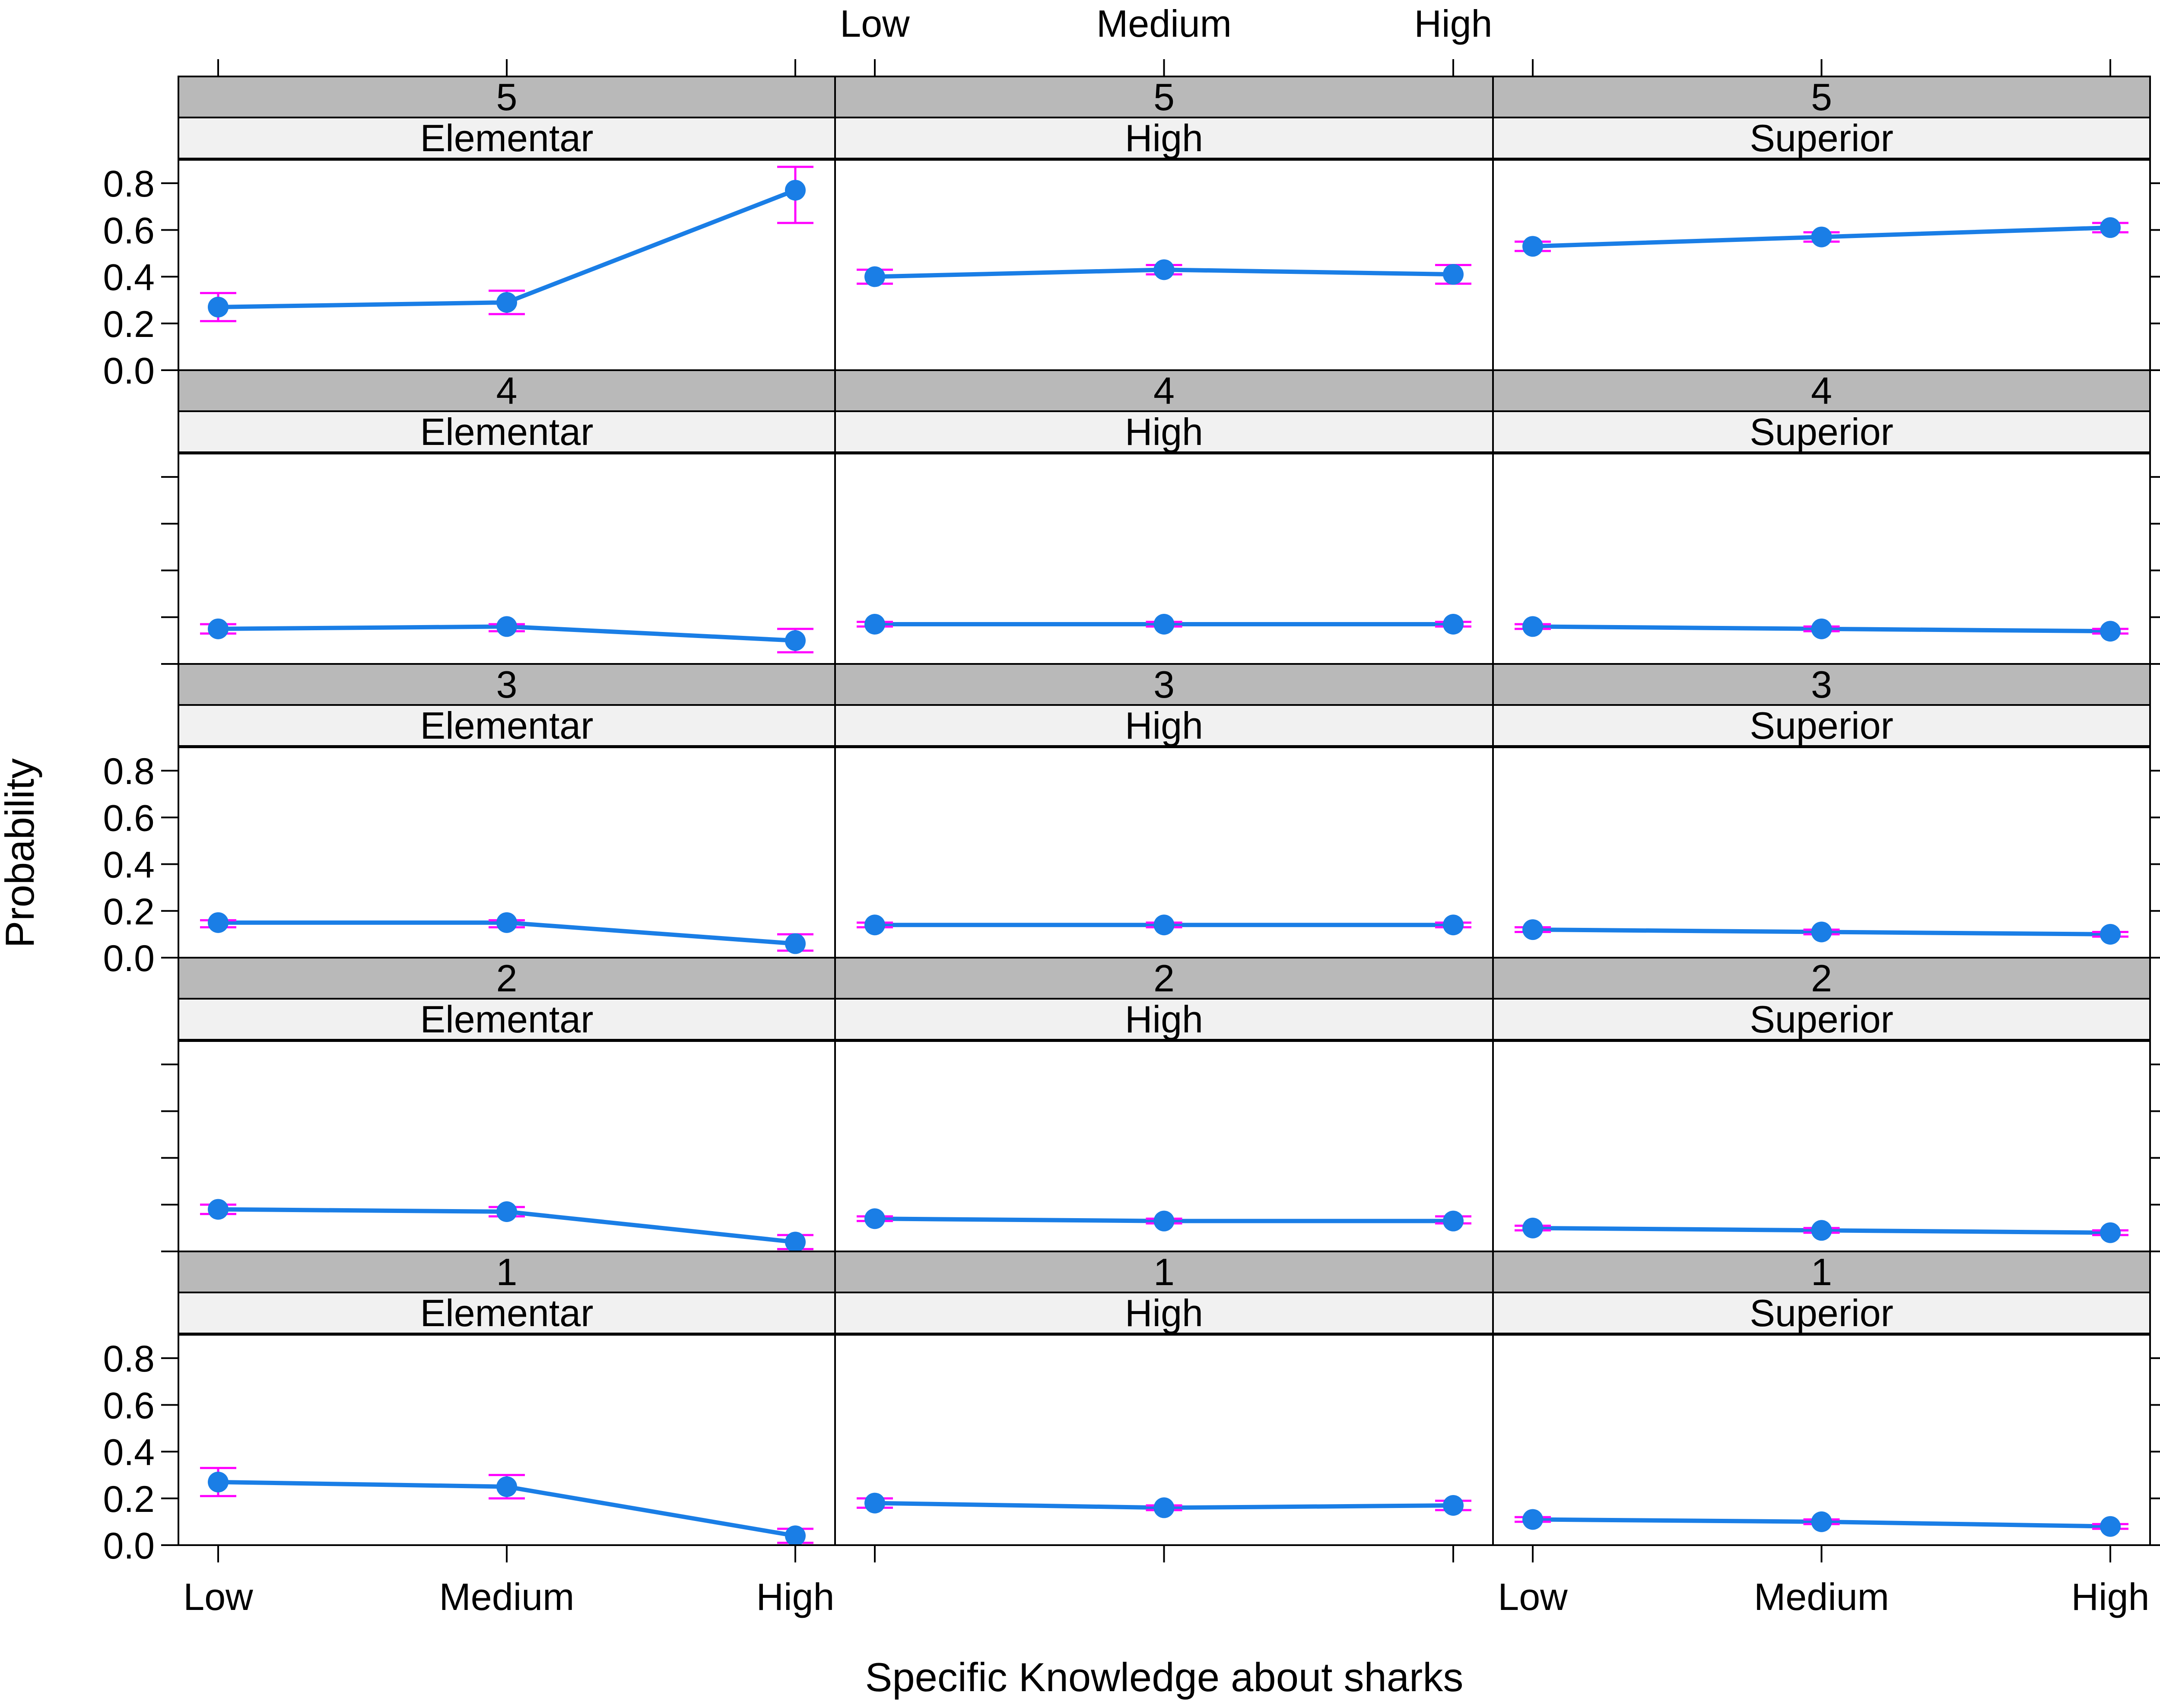 This screenshot has height=1708, width=2160. What do you see at coordinates (1164, 23) in the screenshot?
I see `x-tick-label-top: Medium` at bounding box center [1164, 23].